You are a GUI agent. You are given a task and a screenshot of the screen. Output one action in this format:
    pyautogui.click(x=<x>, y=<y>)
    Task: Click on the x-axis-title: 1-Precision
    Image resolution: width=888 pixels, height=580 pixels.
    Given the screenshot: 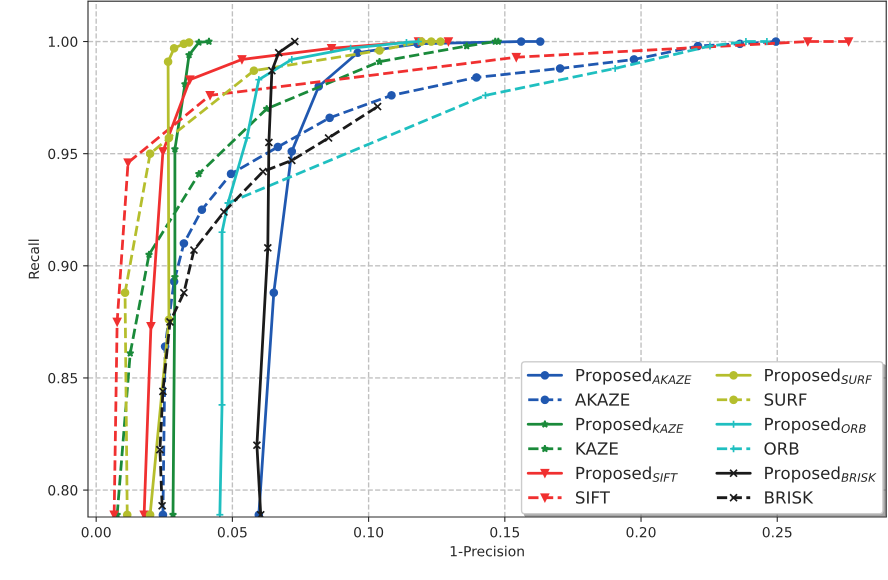 What is the action you would take?
    pyautogui.click(x=487, y=551)
    